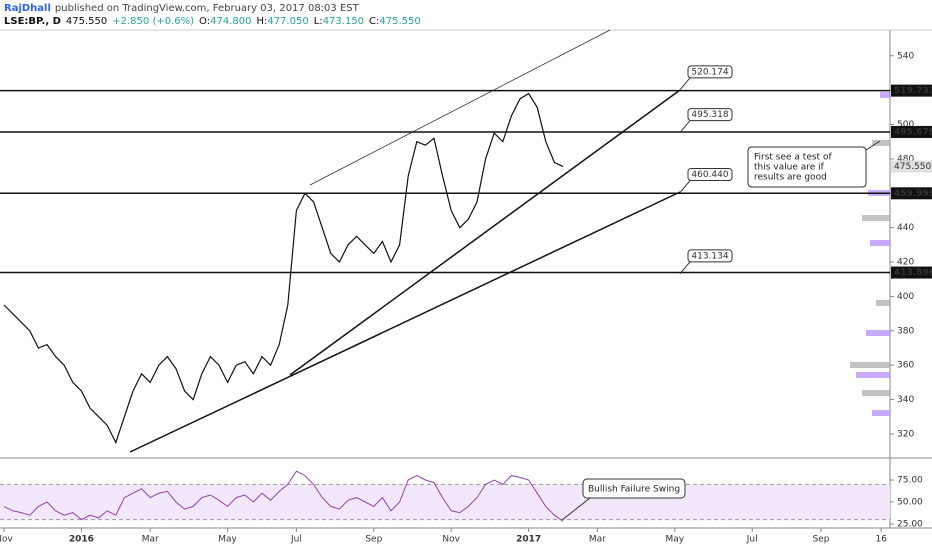  I want to click on callout-label: 520.174, so click(709, 72).